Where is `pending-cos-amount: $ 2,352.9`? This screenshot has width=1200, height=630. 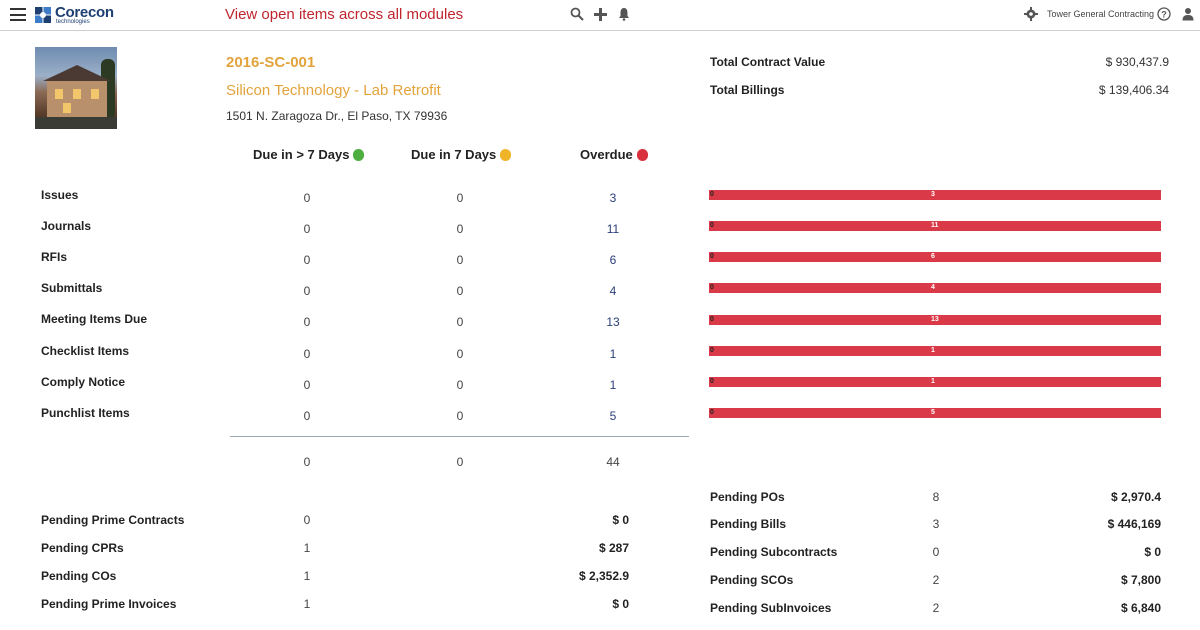 pending-cos-amount: $ 2,352.9 is located at coordinates (603, 576).